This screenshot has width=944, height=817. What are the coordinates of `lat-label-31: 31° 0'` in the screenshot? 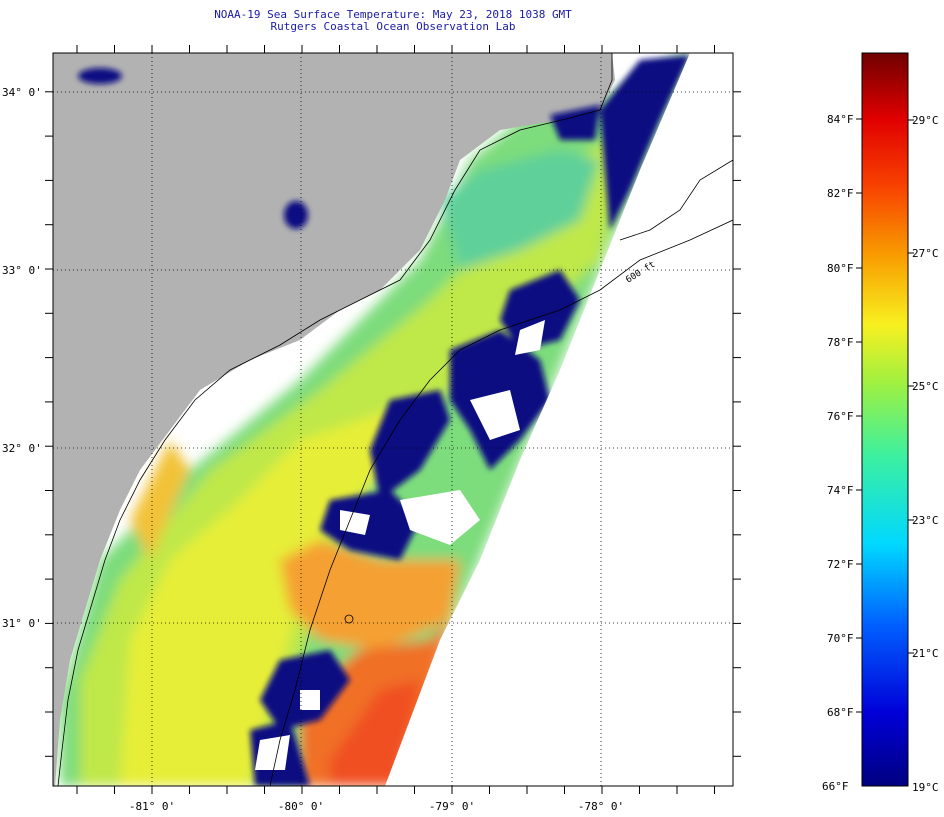 It's located at (22, 623).